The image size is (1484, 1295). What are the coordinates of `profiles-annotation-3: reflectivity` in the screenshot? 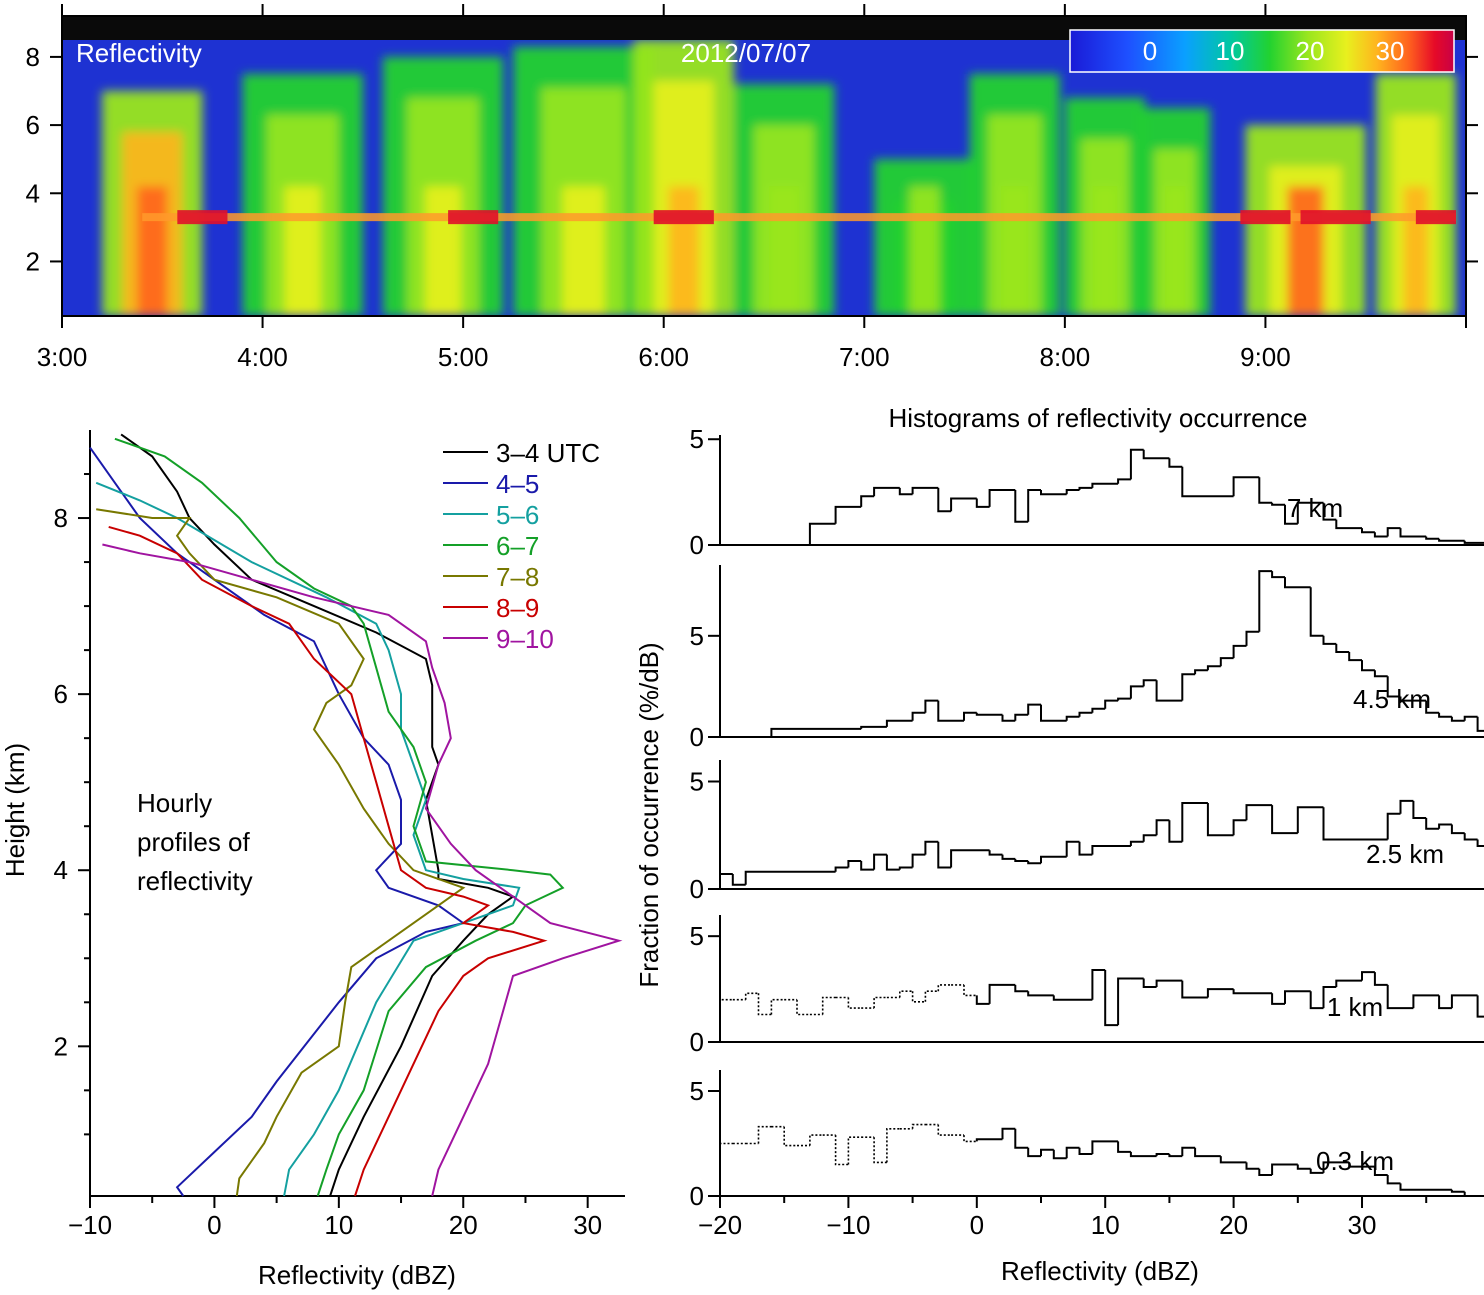 It's located at (195, 881).